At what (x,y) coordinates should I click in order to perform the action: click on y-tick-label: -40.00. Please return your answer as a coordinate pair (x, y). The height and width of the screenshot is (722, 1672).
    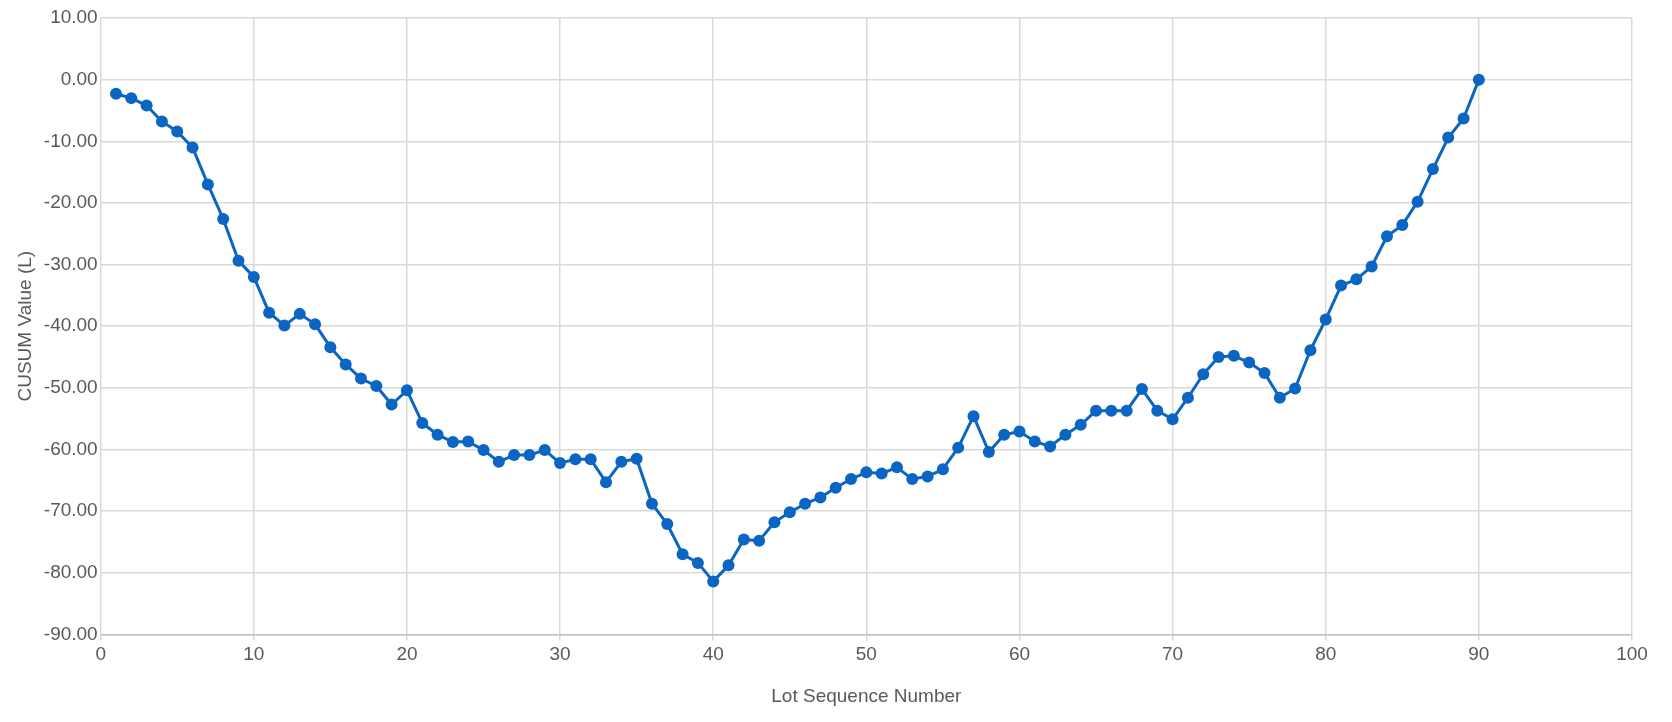
    Looking at the image, I should click on (70, 325).